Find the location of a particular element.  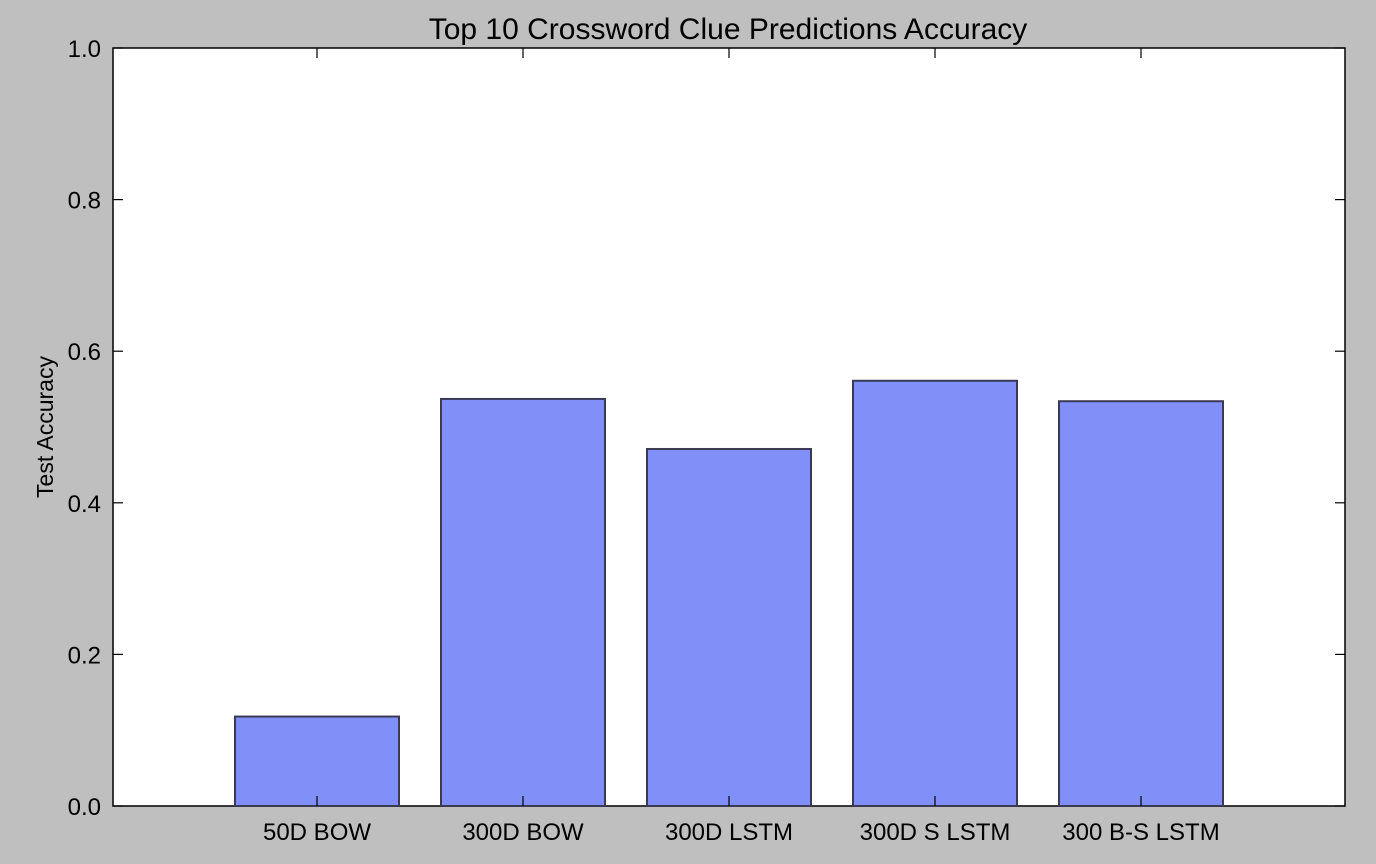

y-tick-label-3: 0.4 is located at coordinates (84, 504).